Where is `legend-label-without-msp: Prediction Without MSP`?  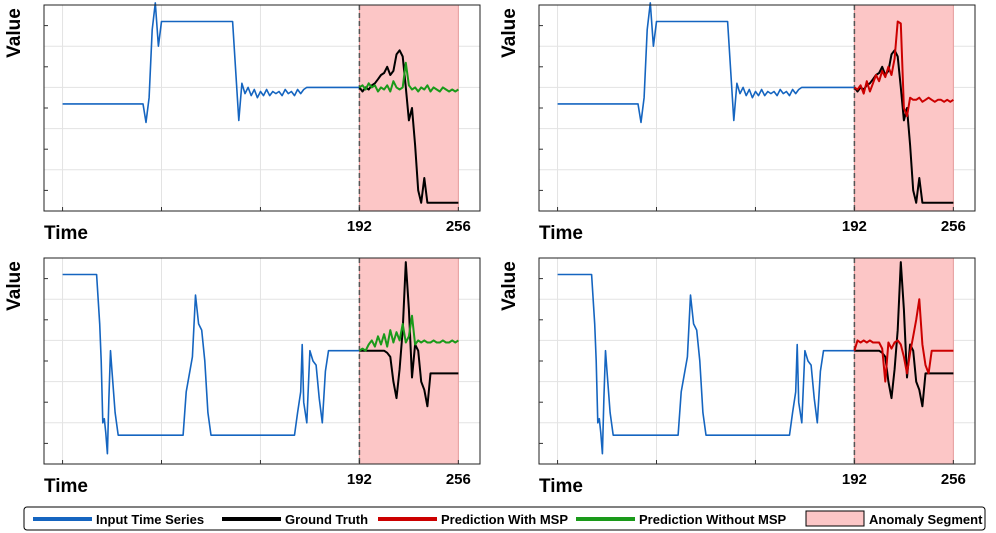
legend-label-without-msp: Prediction Without MSP is located at coordinates (713, 519).